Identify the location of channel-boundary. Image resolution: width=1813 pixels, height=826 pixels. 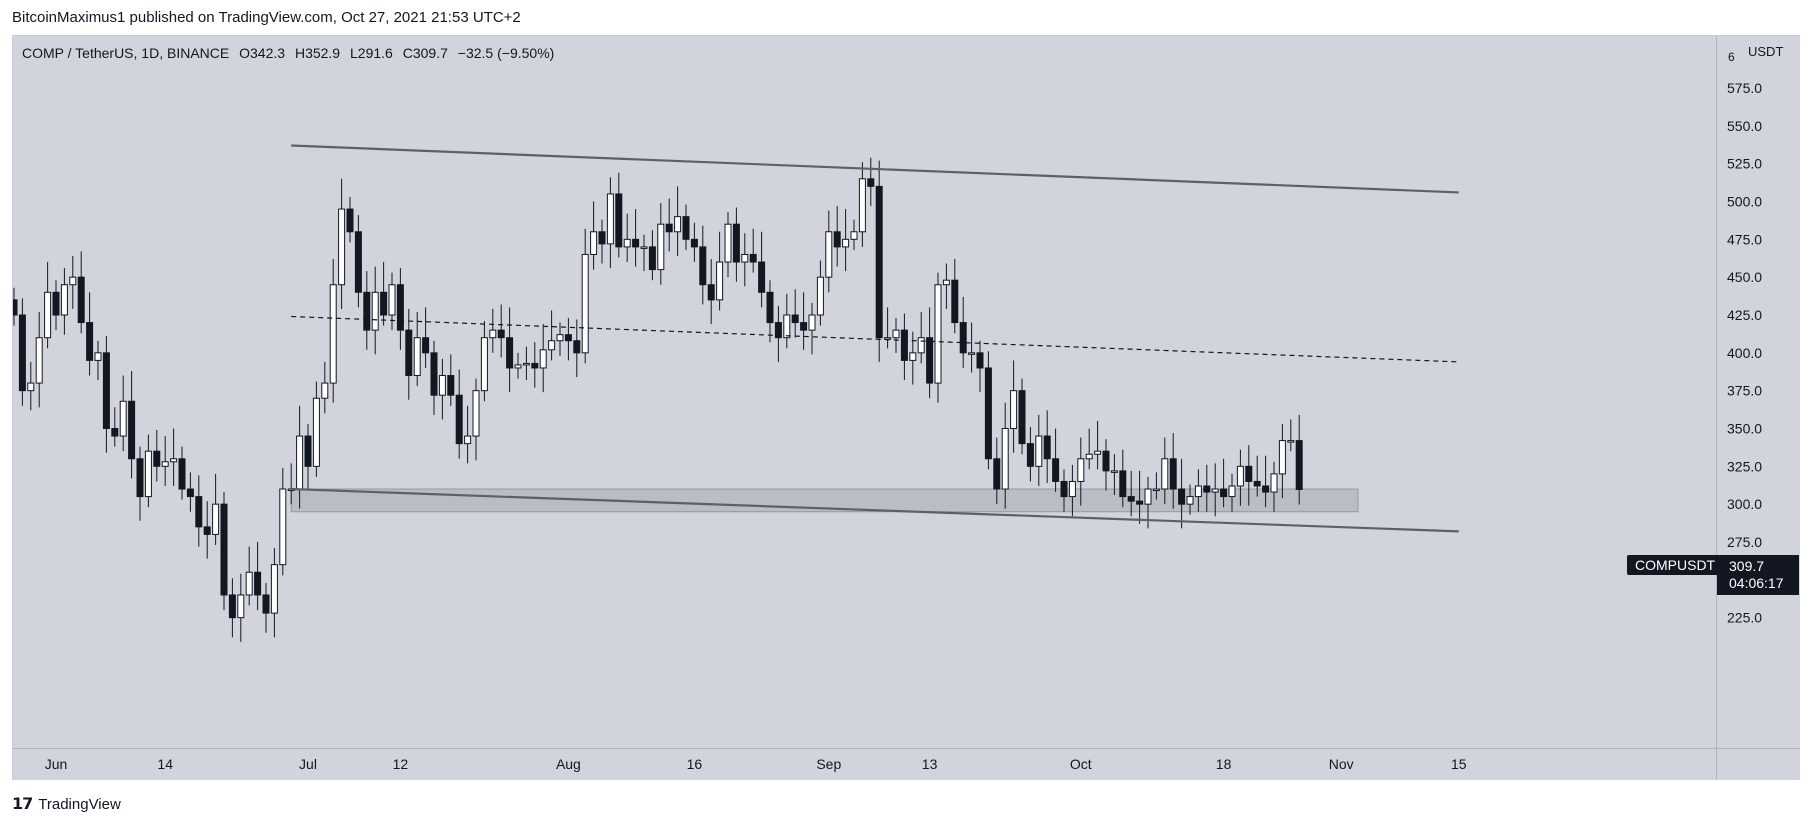
(875, 510).